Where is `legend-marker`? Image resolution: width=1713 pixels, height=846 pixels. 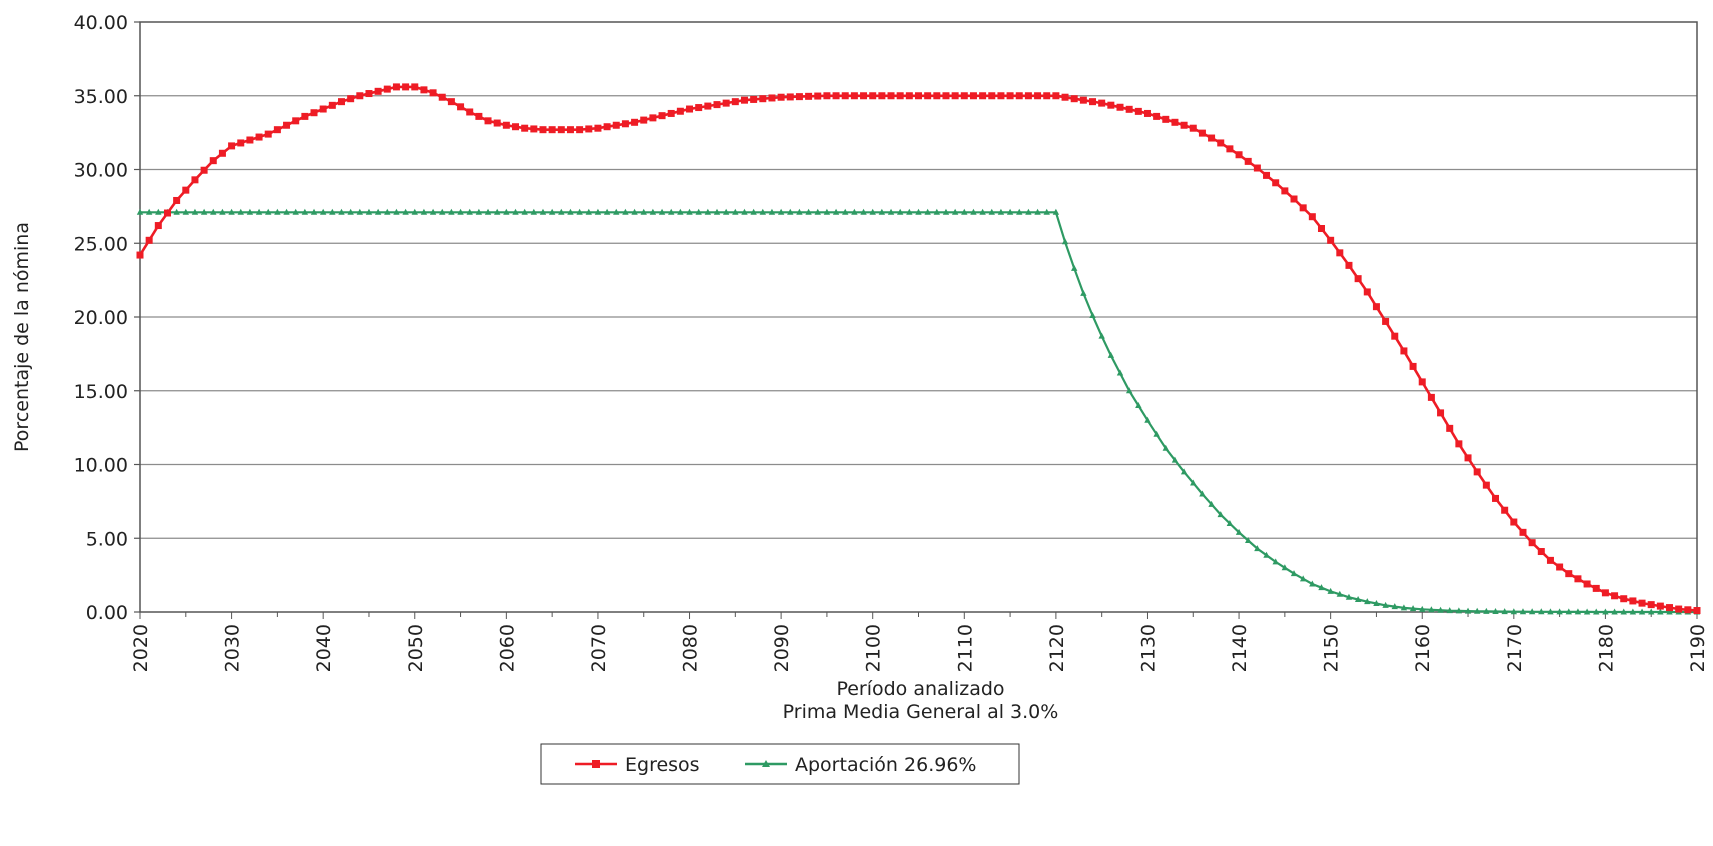
legend-marker is located at coordinates (596, 764).